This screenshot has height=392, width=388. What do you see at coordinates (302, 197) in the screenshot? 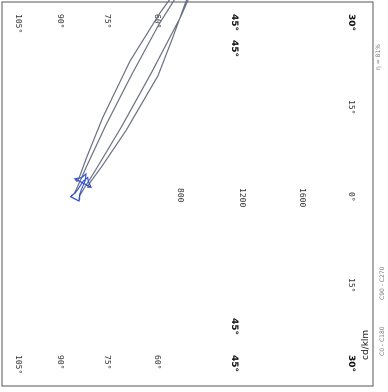
I see `radial-tick-1600: 1600` at bounding box center [302, 197].